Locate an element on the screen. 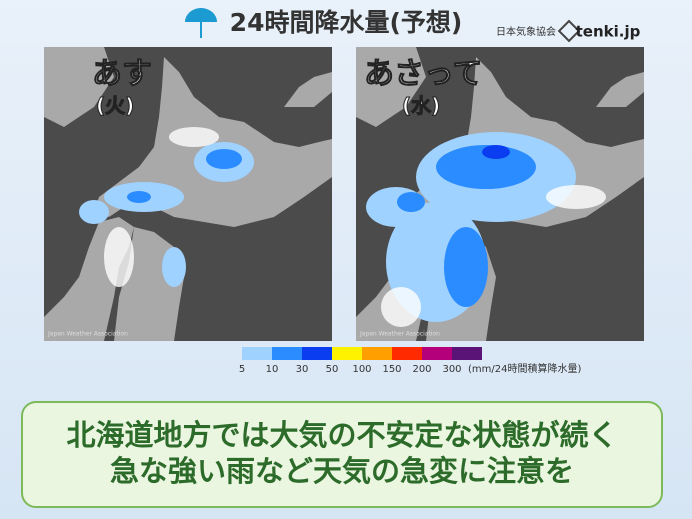  legend-unit: (mm/24時間積算降水量) is located at coordinates (524, 368).